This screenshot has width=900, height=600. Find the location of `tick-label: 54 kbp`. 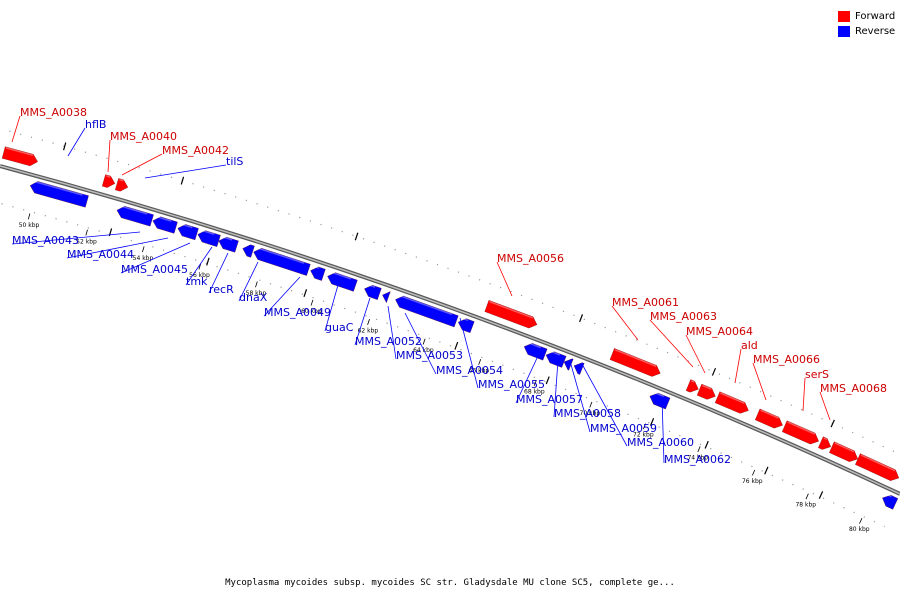

tick-label: 54 kbp is located at coordinates (143, 258).